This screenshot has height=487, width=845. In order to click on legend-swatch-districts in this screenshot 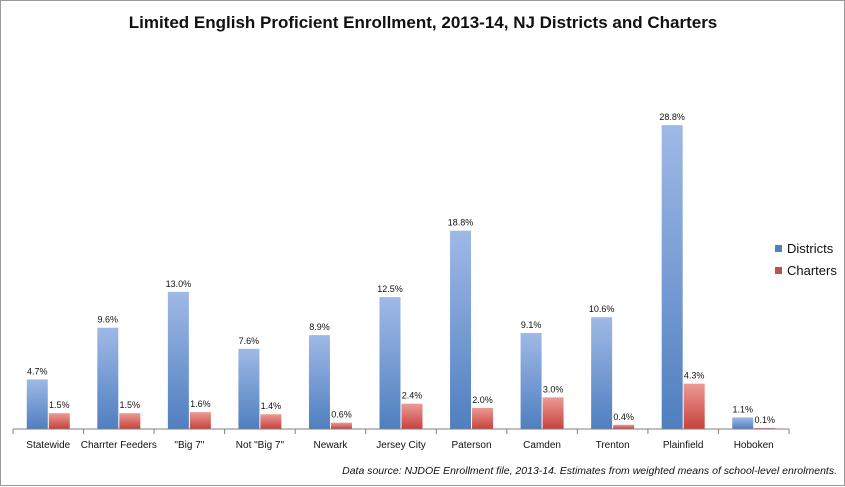, I will do `click(778, 248)`.